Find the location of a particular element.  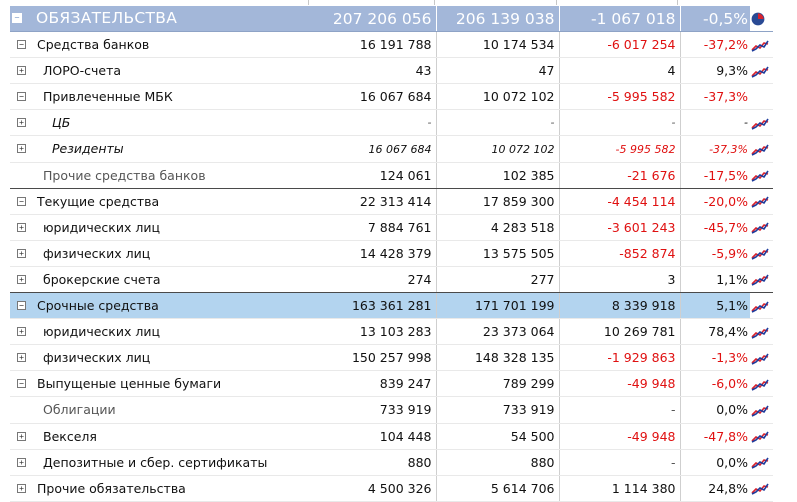

row-label-cell: − Срочные средства is located at coordinates (160, 306).